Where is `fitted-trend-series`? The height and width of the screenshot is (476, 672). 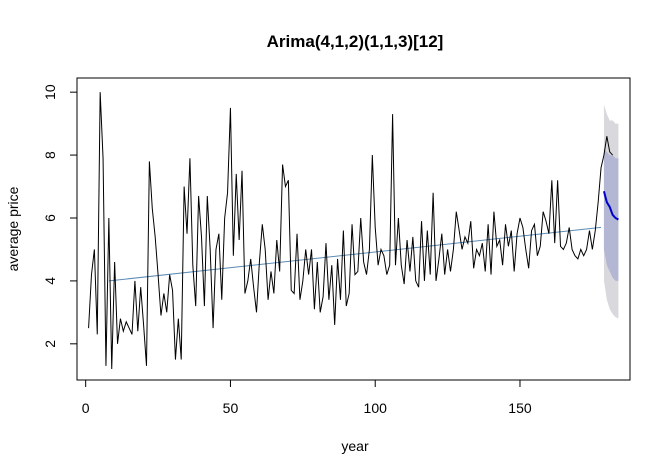 fitted-trend-series is located at coordinates (355, 254).